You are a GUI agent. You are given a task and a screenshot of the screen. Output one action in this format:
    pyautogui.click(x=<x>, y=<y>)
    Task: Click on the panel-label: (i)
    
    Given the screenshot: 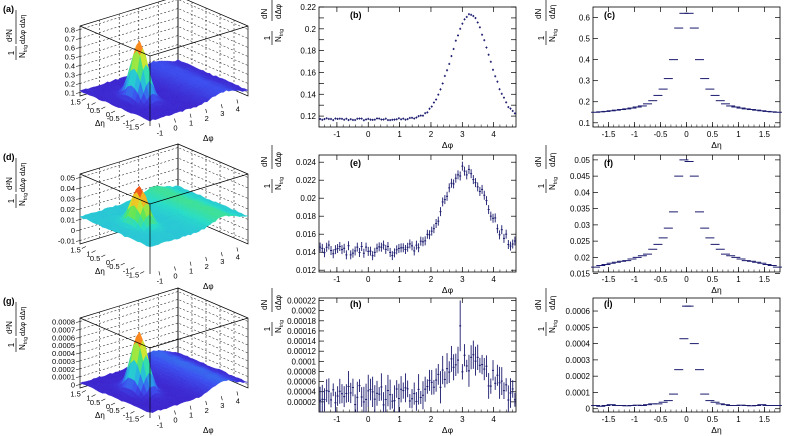 What is the action you would take?
    pyautogui.click(x=608, y=304)
    